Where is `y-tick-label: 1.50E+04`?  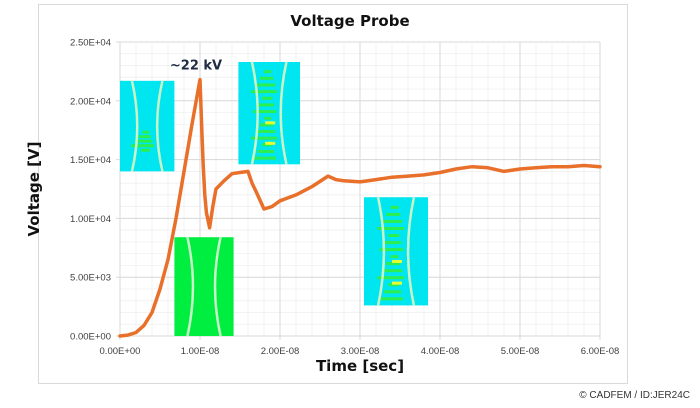 y-tick-label: 1.50E+04 is located at coordinates (90, 160).